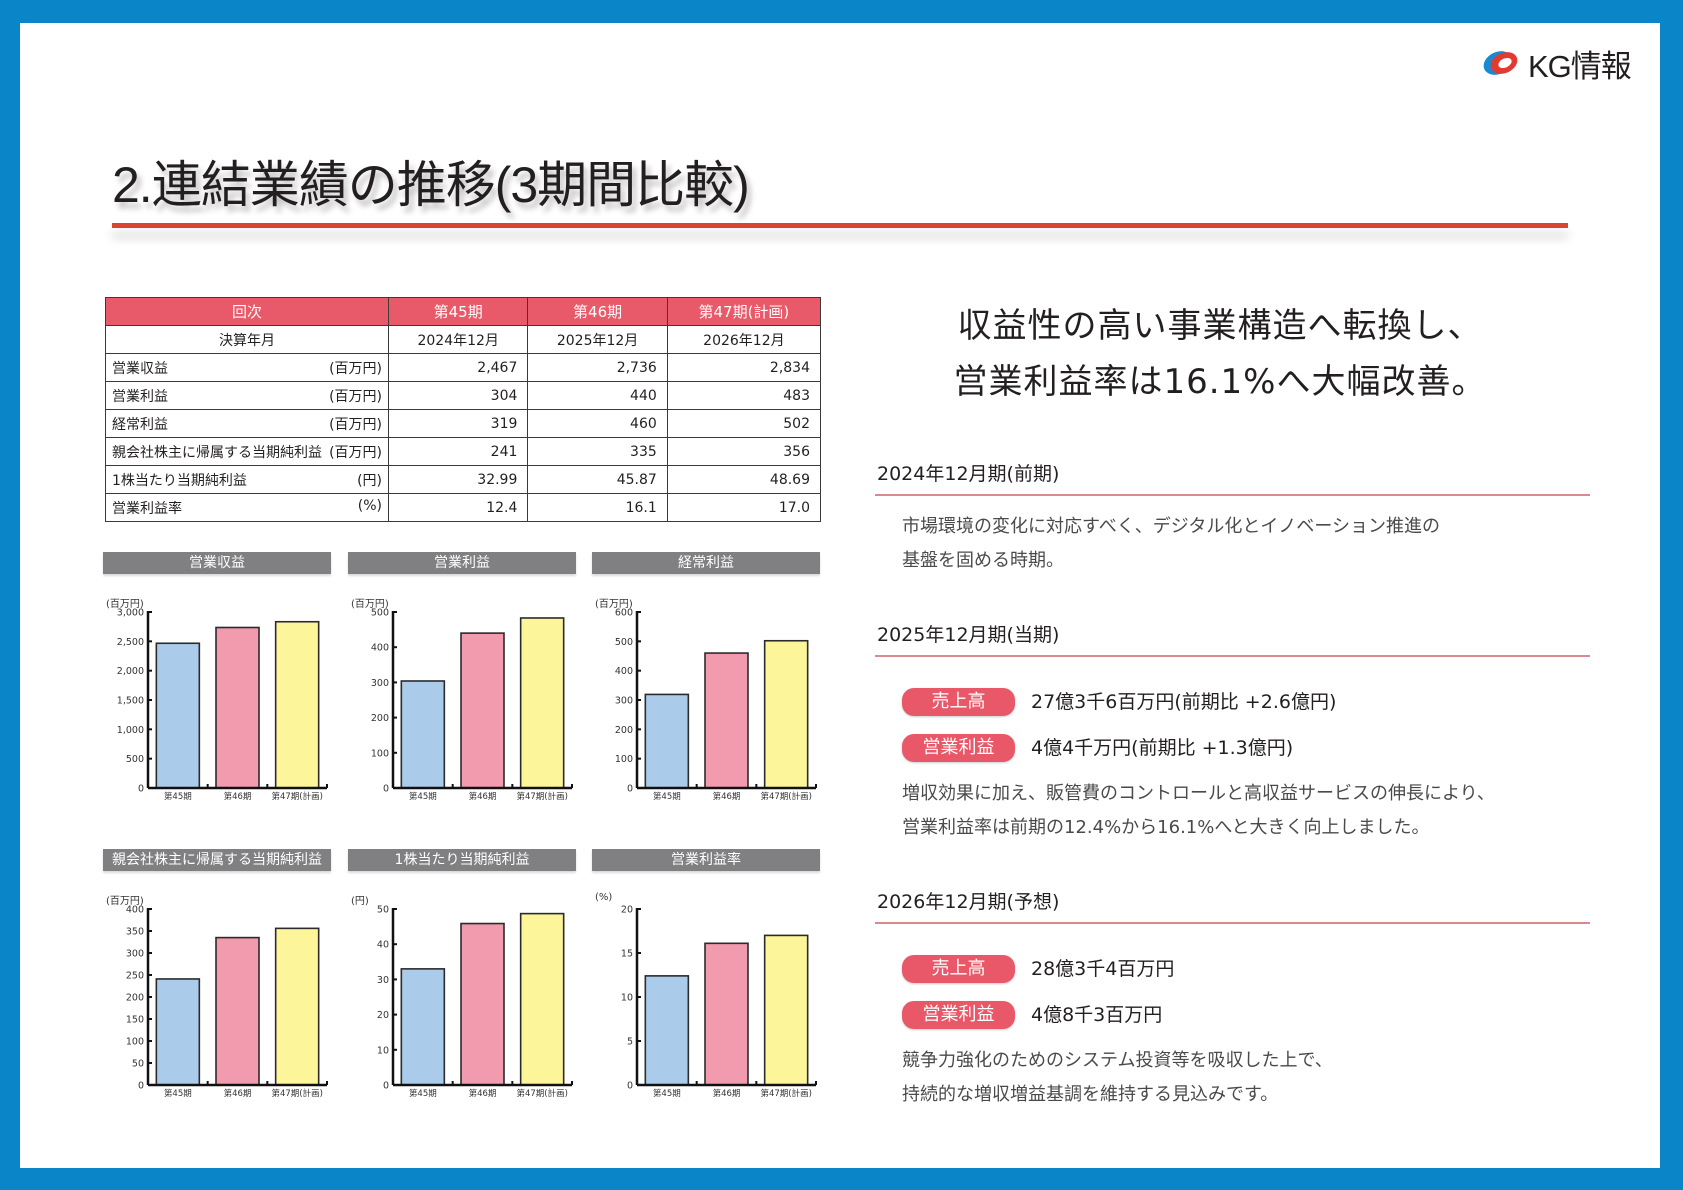 This screenshot has height=1190, width=1683. I want to click on table-cell: 483, so click(744, 395).